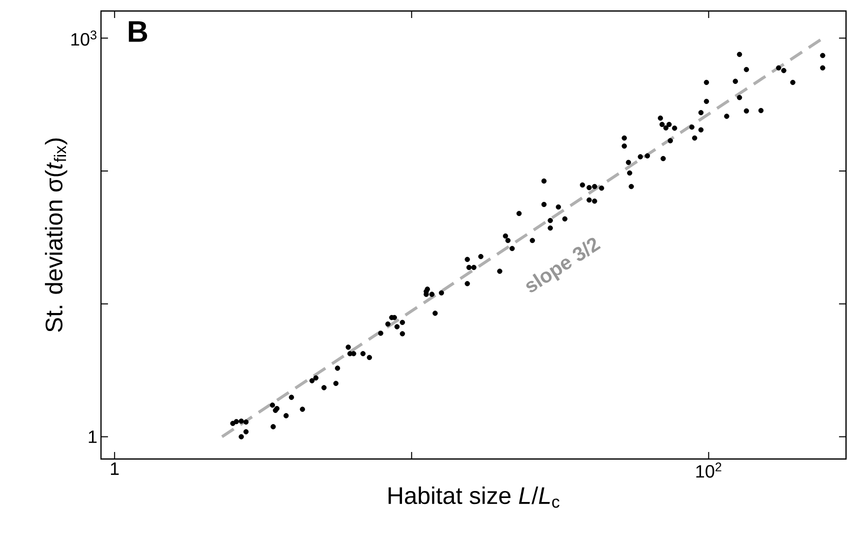  I want to click on y-axis-title: St. deviation σ(t$_{fix}$), so click(56, 235).